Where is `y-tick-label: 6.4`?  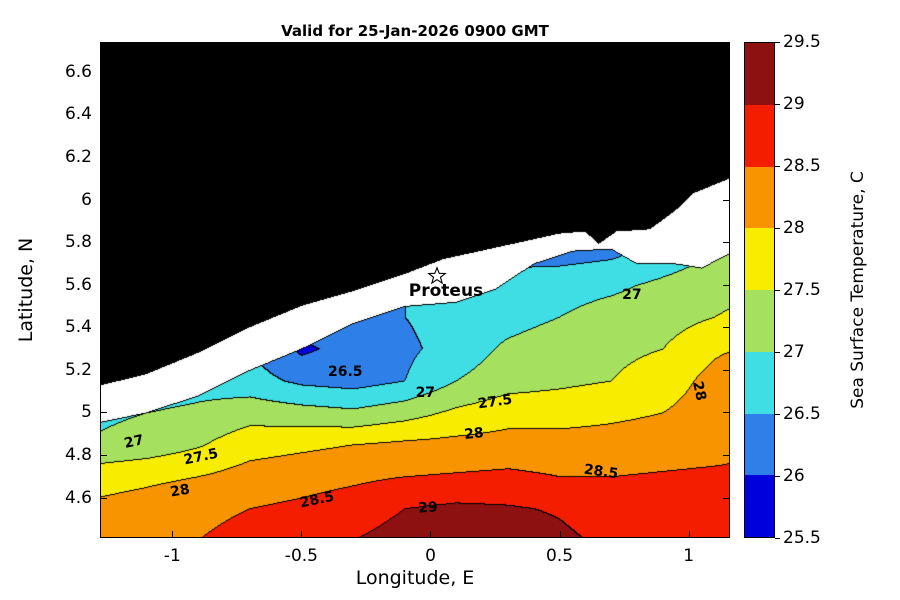 y-tick-label: 6.4 is located at coordinates (78, 114).